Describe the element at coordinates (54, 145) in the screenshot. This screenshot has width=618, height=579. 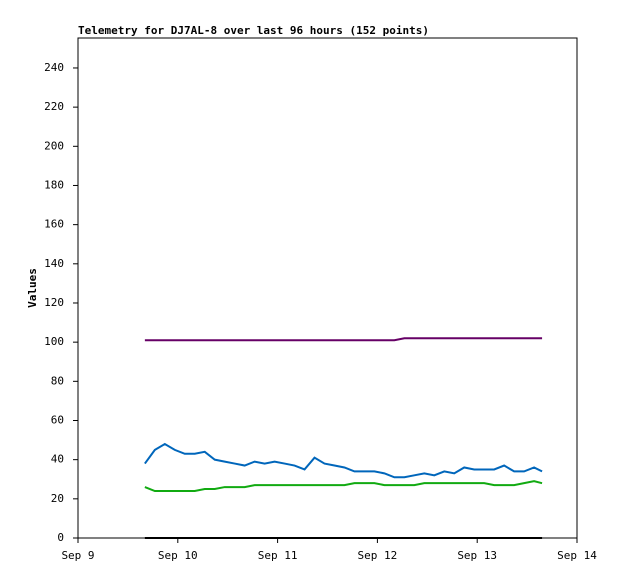
I see `y-tick-label: 200` at that location.